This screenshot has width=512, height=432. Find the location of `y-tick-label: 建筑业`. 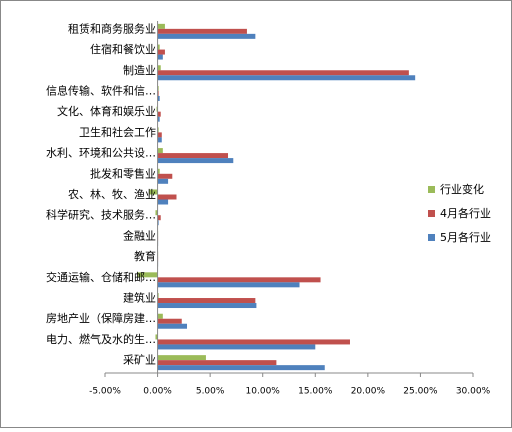

y-tick-label: 建筑业 is located at coordinates (139, 298).